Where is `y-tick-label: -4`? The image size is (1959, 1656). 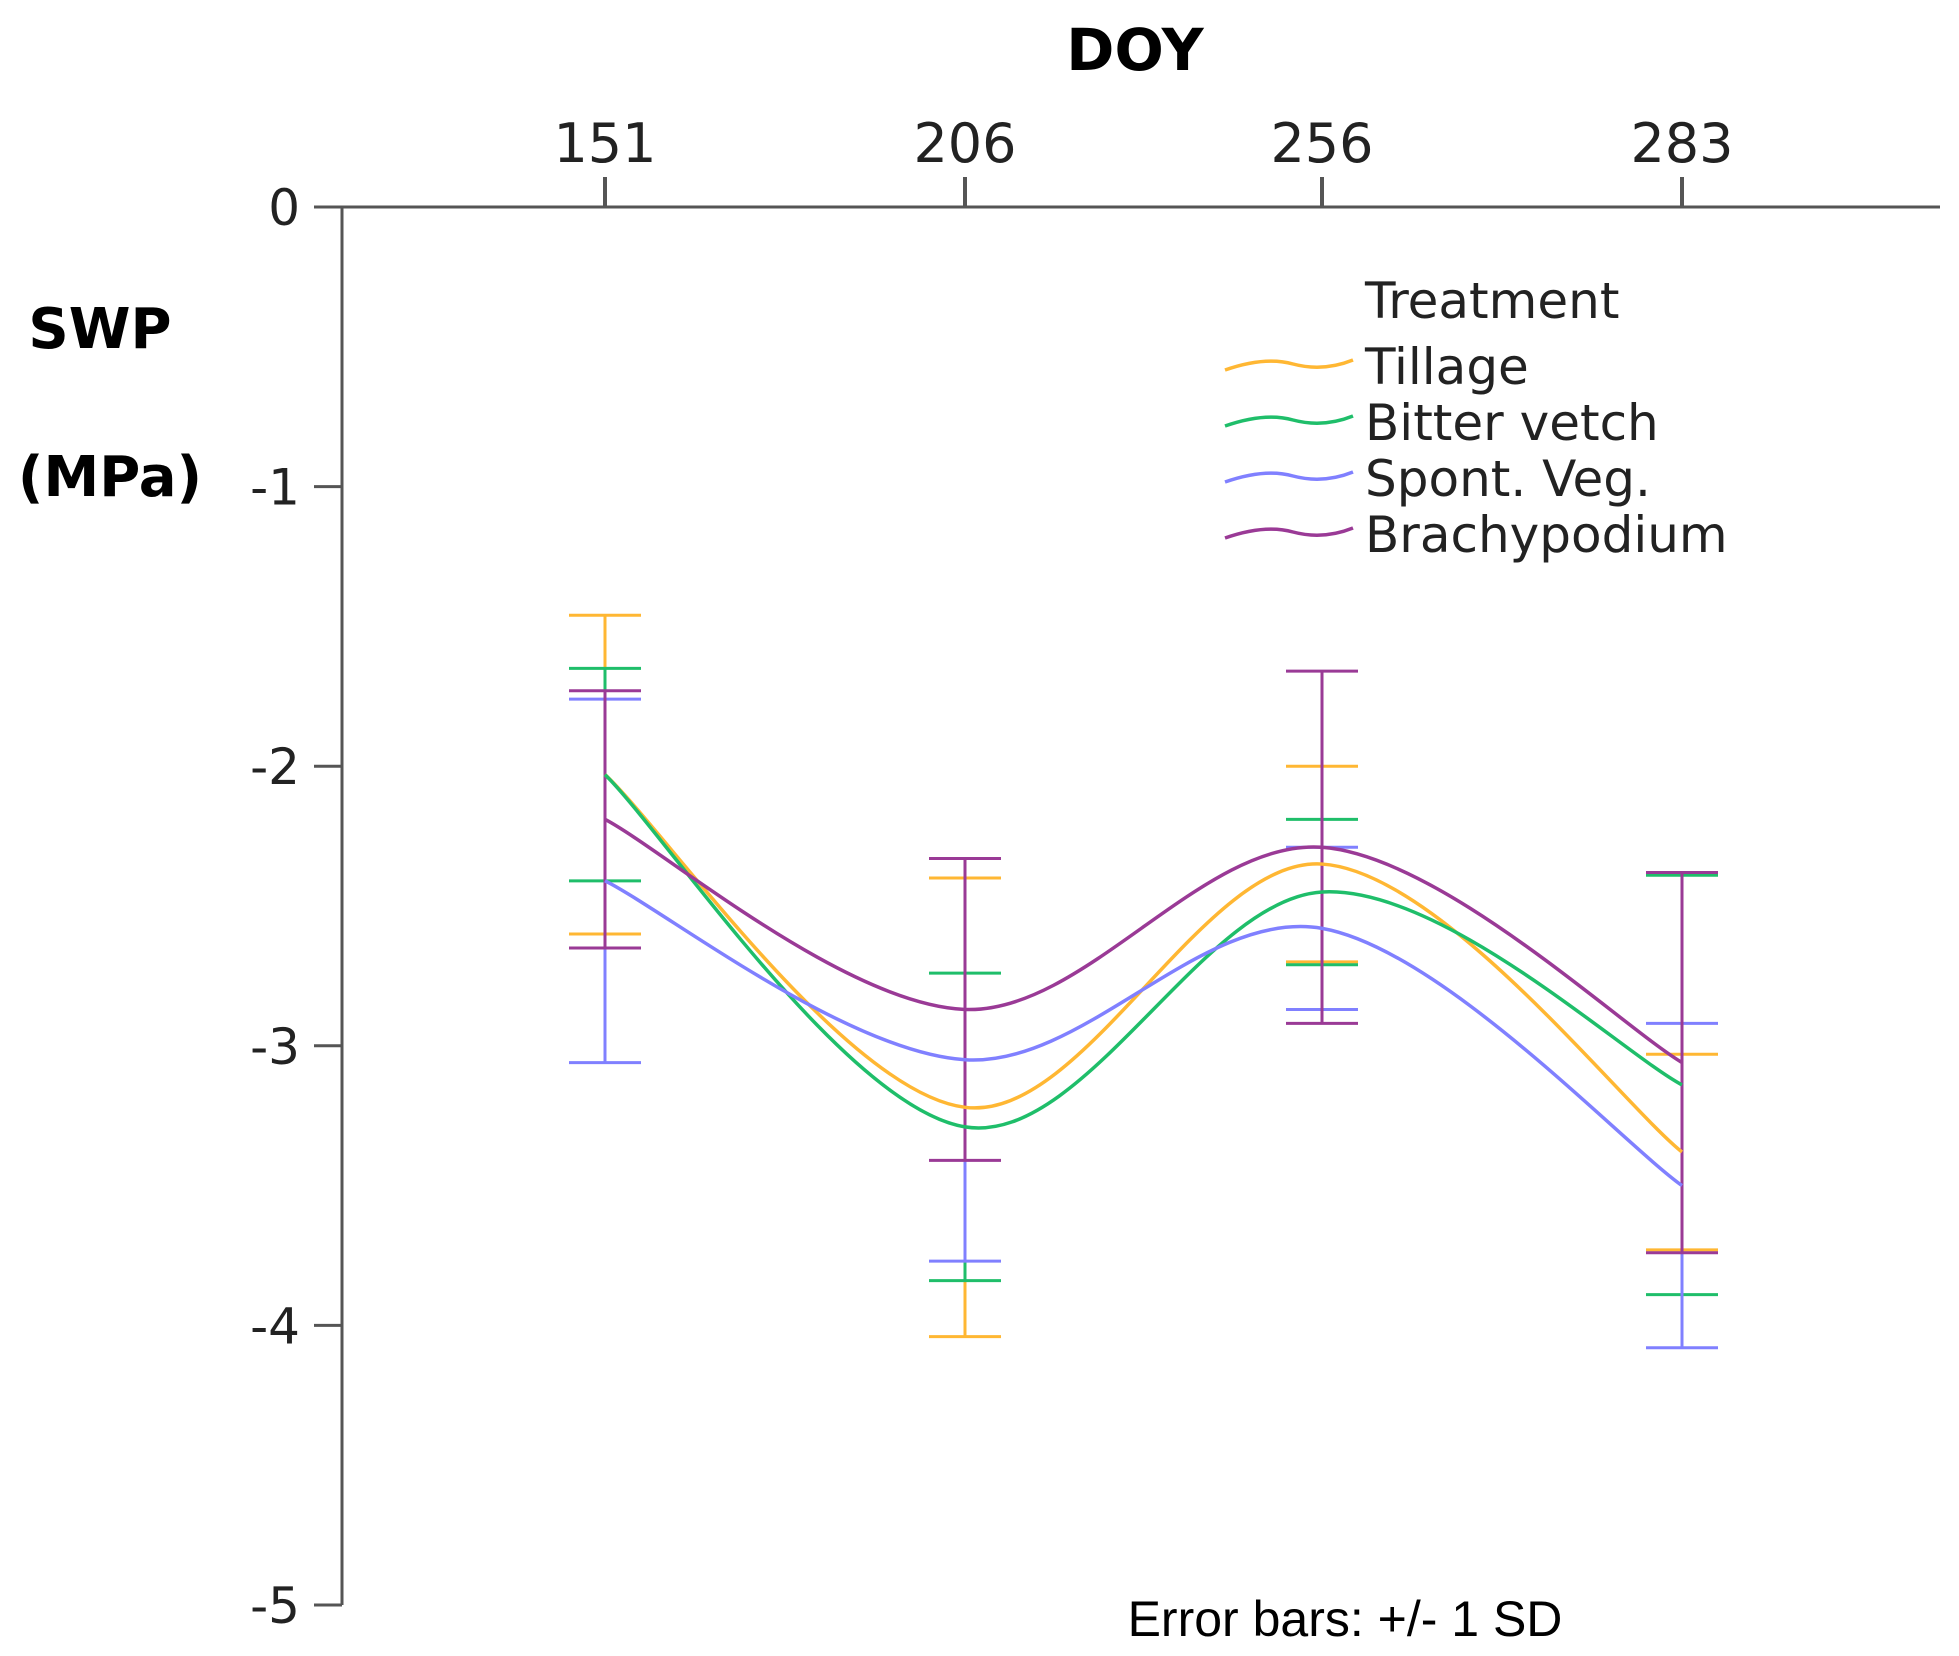 y-tick-label: -4 is located at coordinates (275, 1326).